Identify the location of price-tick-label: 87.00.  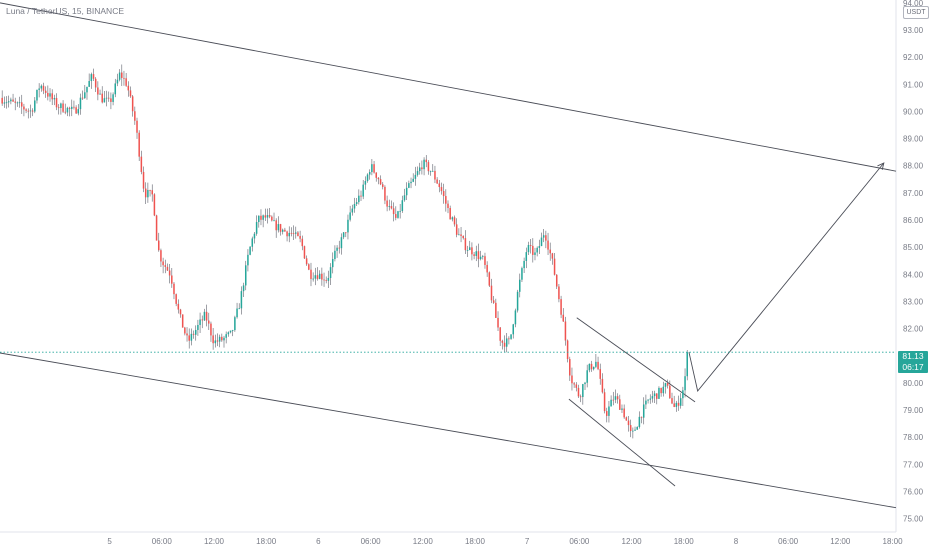
(913, 193).